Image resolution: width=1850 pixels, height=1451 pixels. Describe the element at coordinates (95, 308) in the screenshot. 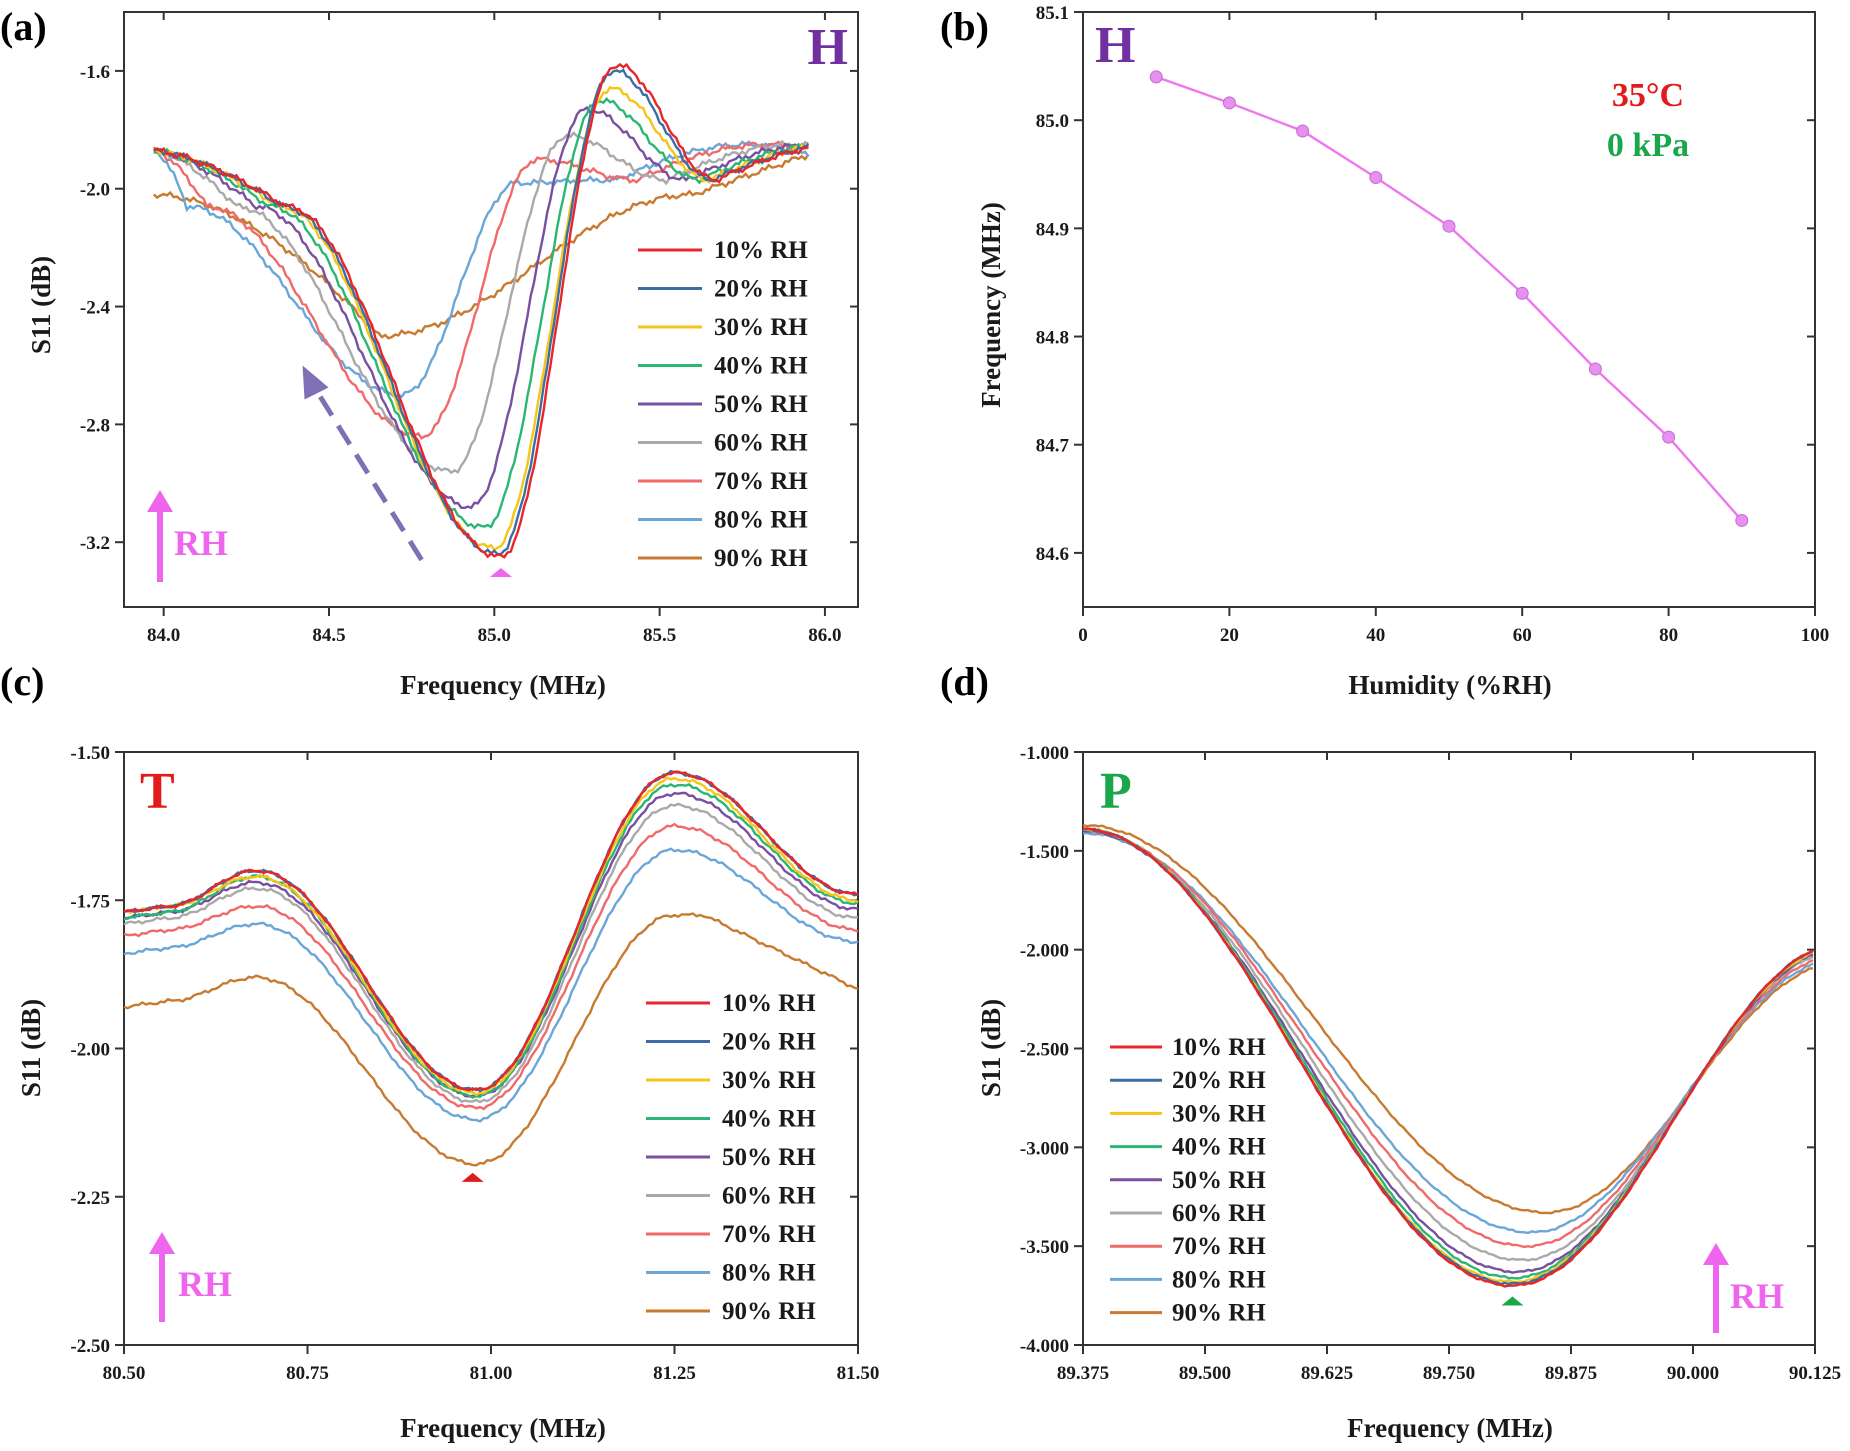

I see `y-tick-label: -2.4` at that location.